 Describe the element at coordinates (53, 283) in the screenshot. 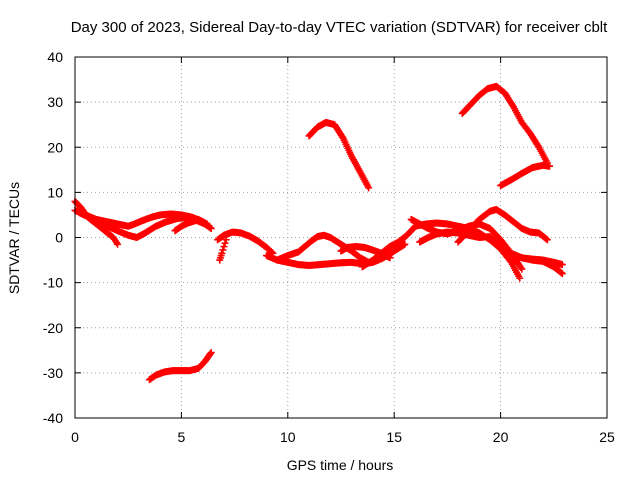

I see `y-tick-label: -10` at that location.